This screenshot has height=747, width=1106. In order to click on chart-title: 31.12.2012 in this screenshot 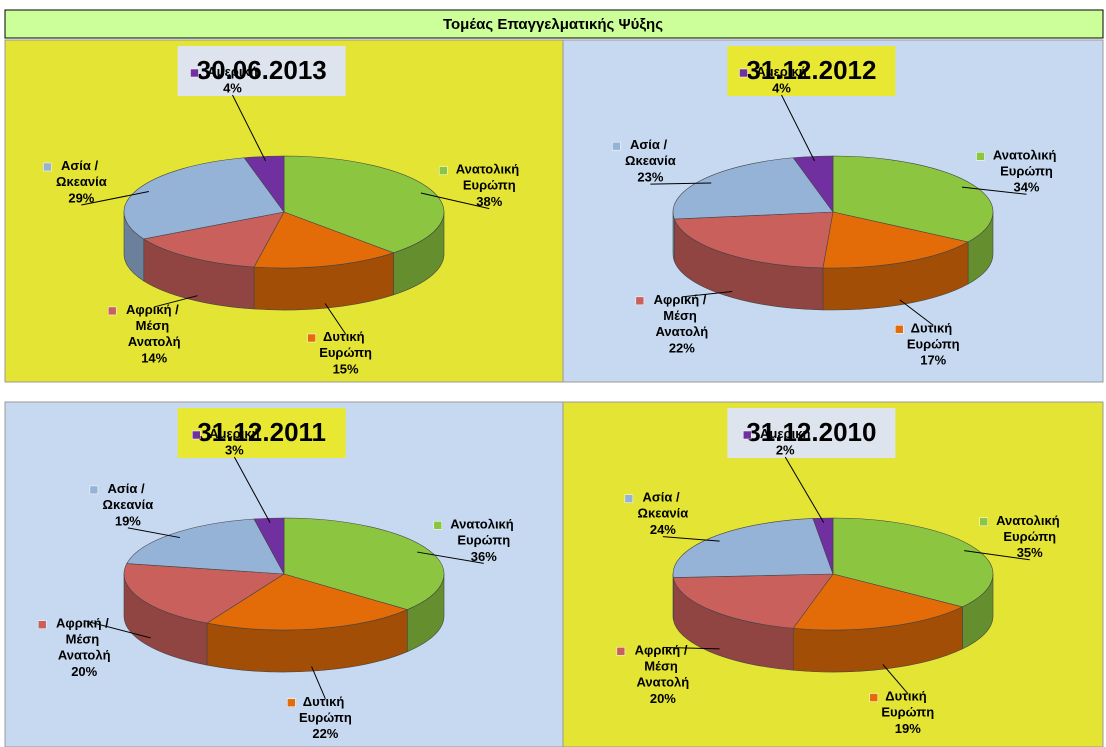, I will do `click(811, 70)`.